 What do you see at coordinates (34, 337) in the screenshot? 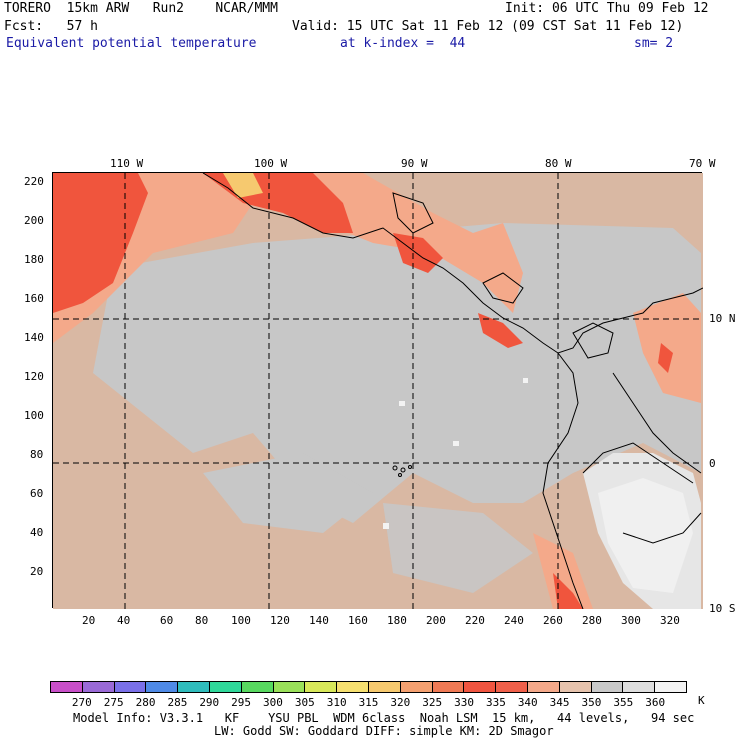
I see `y-tick: 140` at bounding box center [34, 337].